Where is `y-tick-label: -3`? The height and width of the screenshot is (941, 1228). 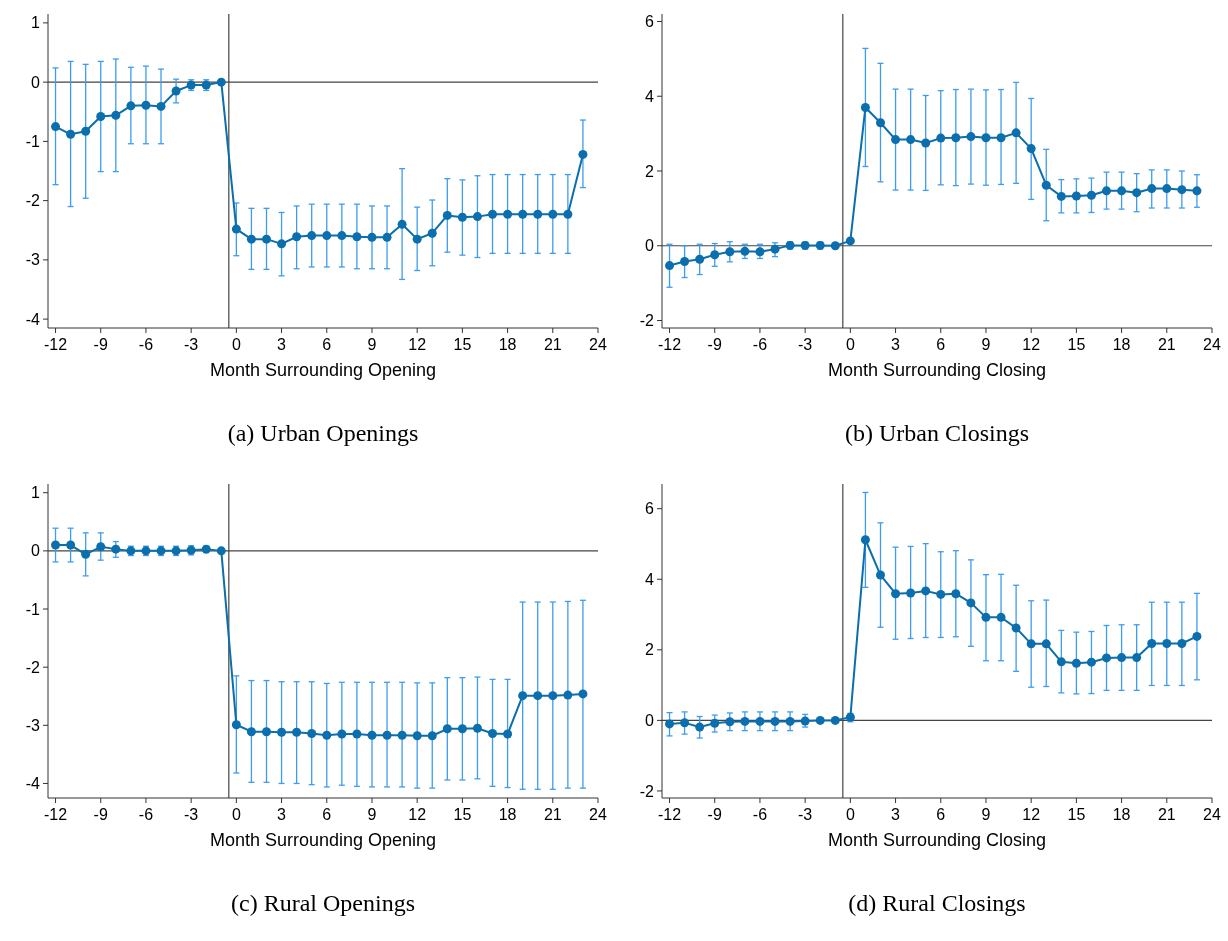
y-tick-label: -3 is located at coordinates (33, 260).